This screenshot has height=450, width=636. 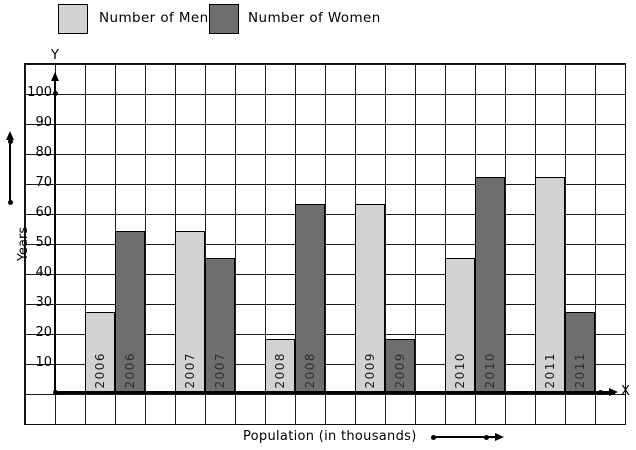 What do you see at coordinates (224, 19) in the screenshot?
I see `legend-women-swatch` at bounding box center [224, 19].